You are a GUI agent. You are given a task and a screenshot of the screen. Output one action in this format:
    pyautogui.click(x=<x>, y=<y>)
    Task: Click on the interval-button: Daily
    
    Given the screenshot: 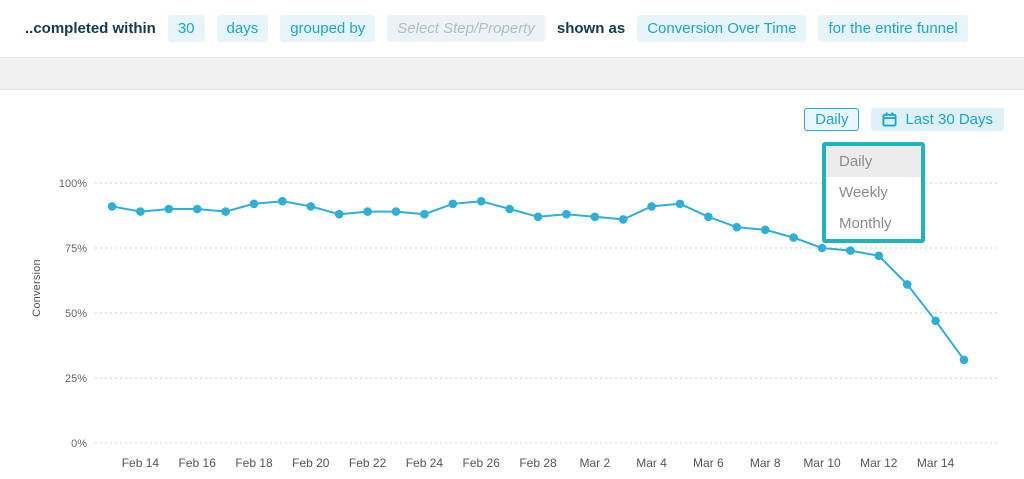 What is the action you would take?
    pyautogui.click(x=832, y=119)
    